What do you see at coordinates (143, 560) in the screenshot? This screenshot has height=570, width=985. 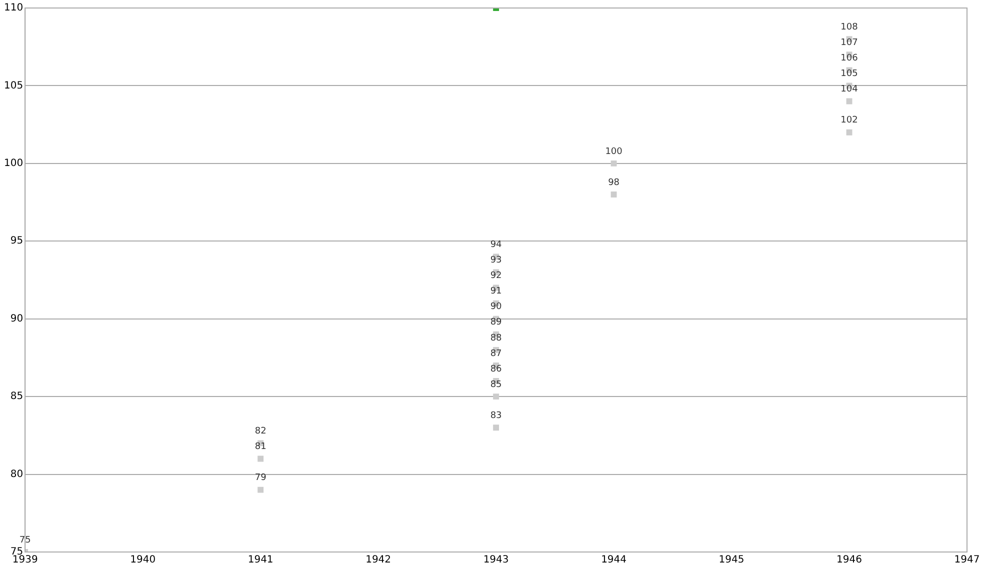 I see `x-tick-label: 1940` at bounding box center [143, 560].